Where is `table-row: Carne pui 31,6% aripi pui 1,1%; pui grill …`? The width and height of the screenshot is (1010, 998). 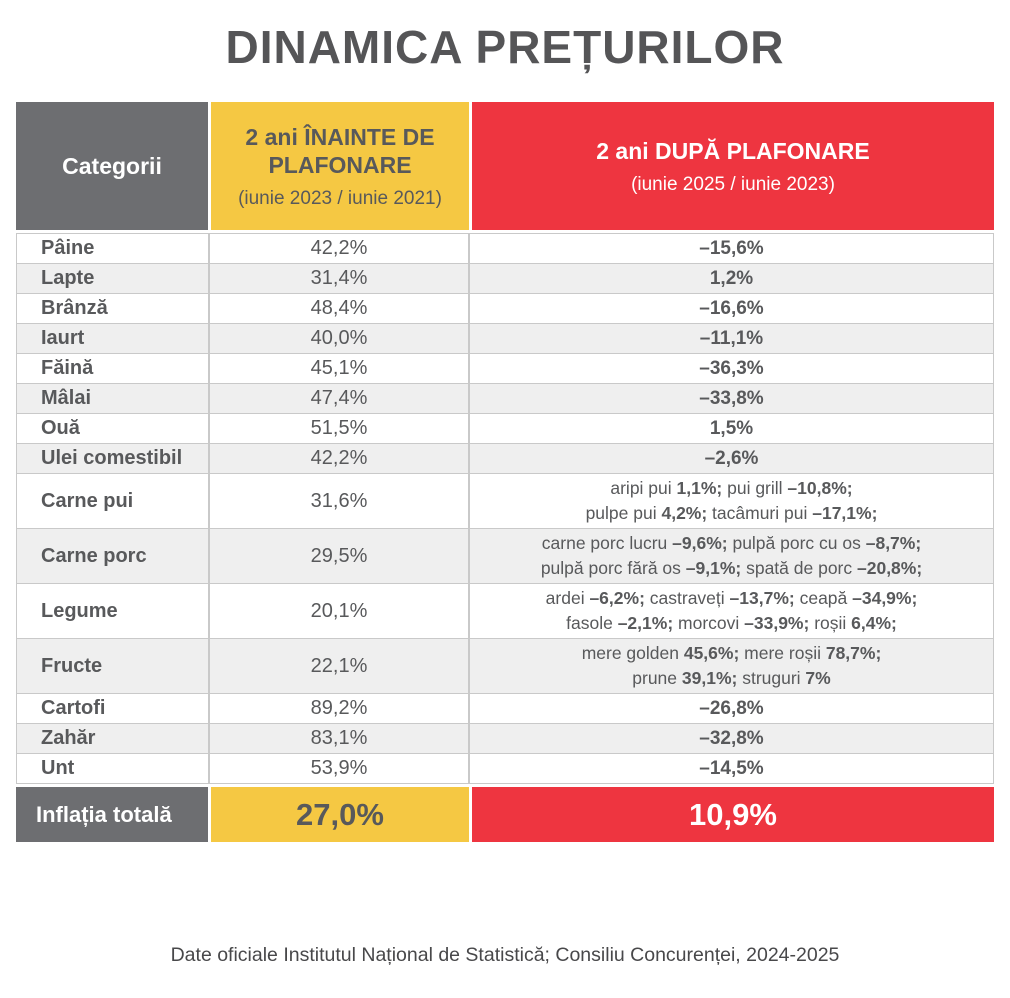 table-row: Carne pui 31,6% aripi pui 1,1%; pui grill … is located at coordinates (505, 500).